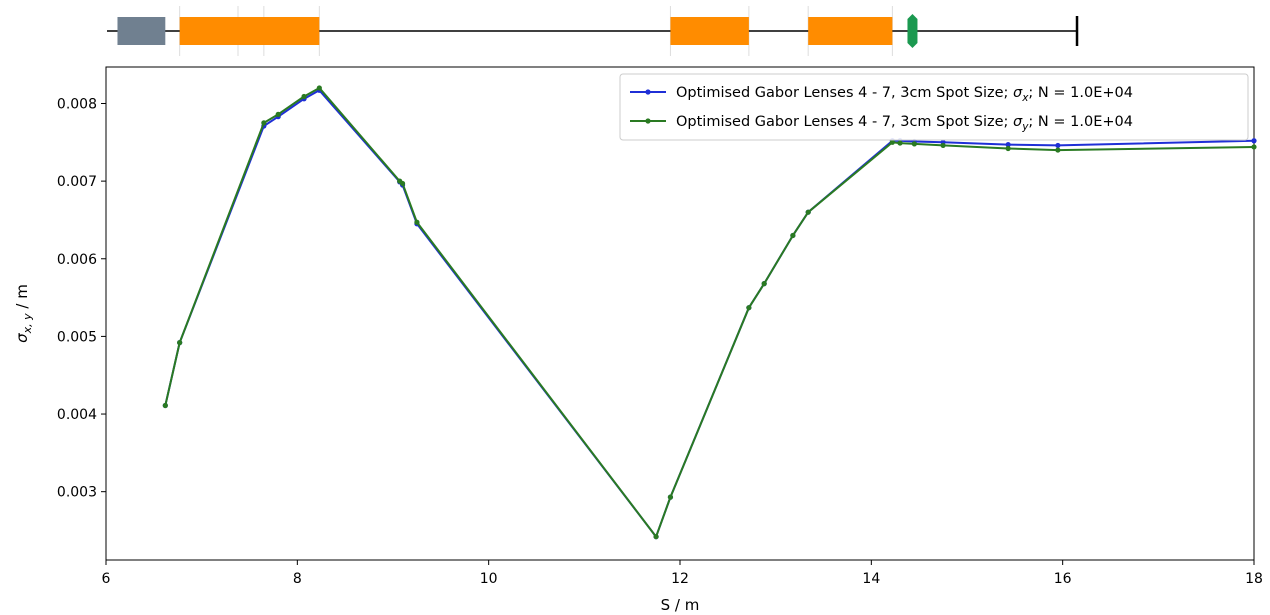  Describe the element at coordinates (77, 104) in the screenshot. I see `y-tick-label: 0.008` at that location.